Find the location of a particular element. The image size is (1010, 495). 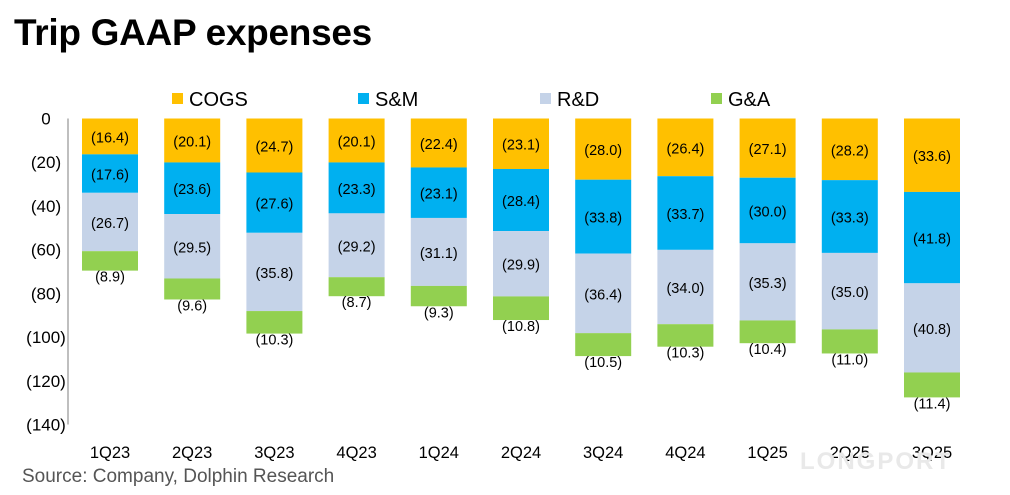

data-label: (29.2) is located at coordinates (357, 247).